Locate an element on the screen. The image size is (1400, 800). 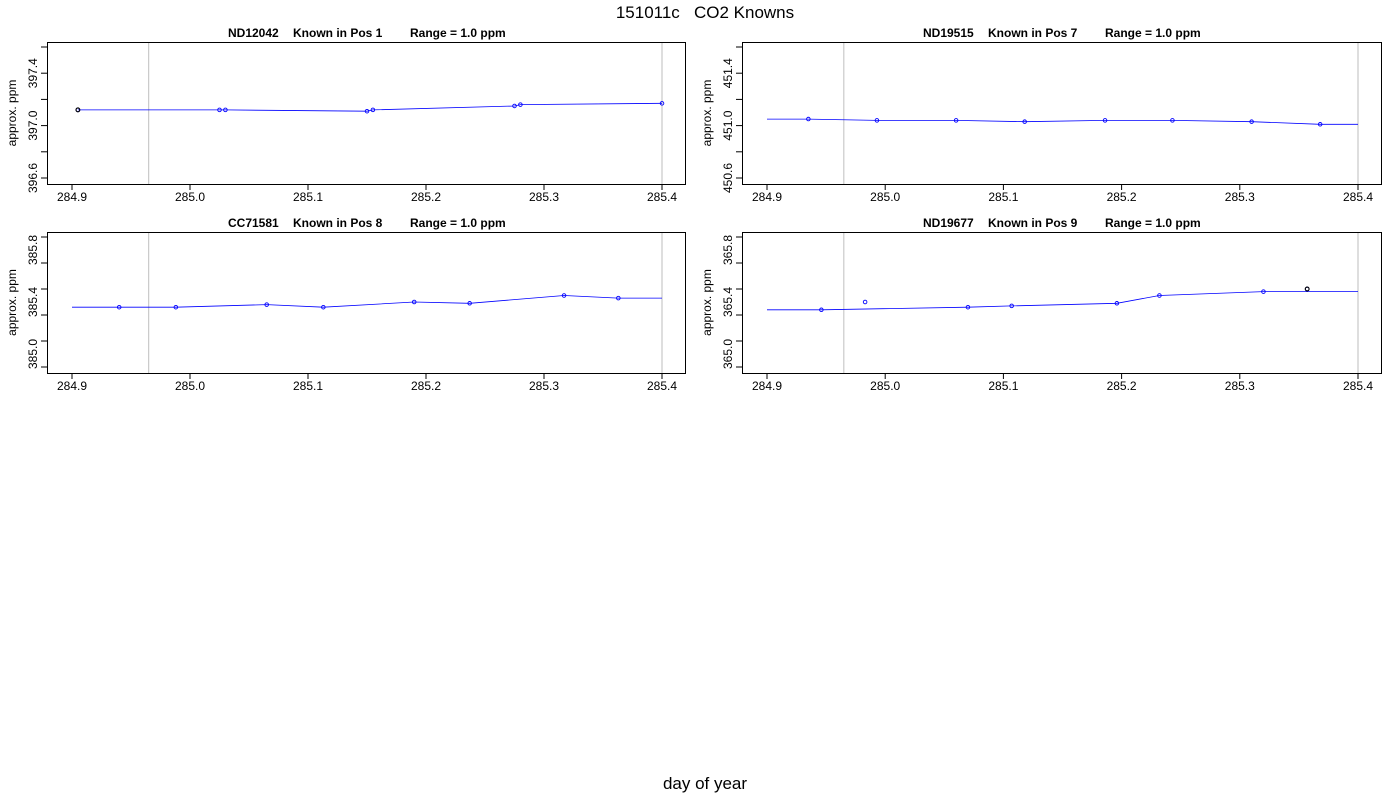
y-tick-label: 365.4 is located at coordinates (728, 302).